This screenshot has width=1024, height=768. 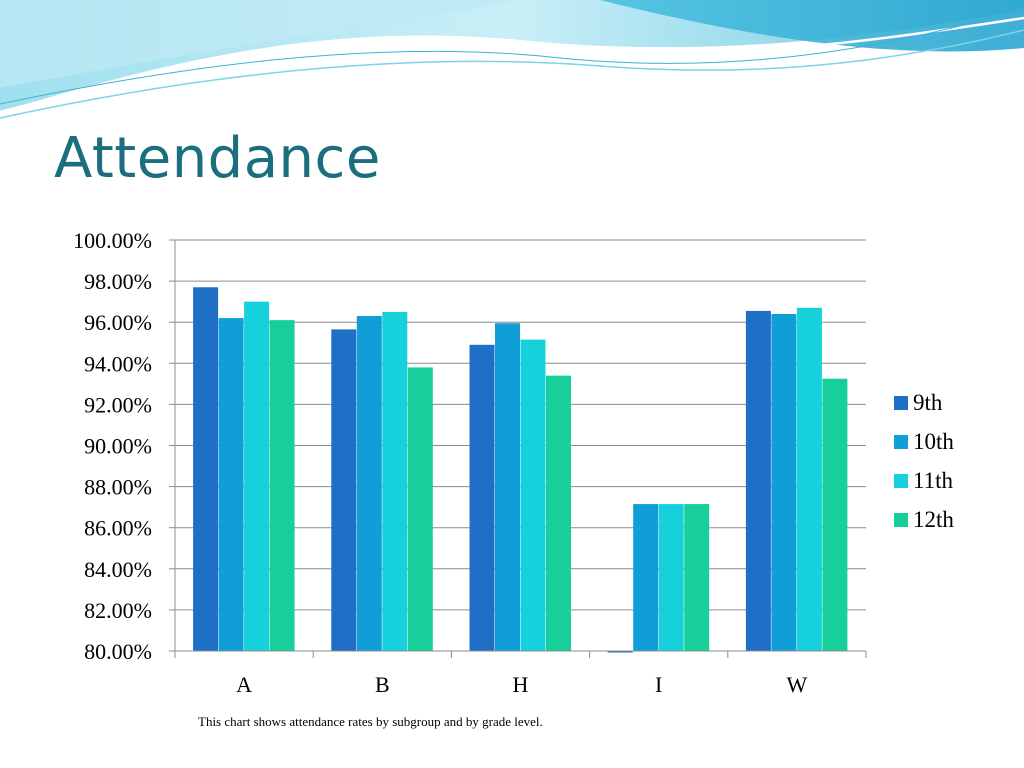 What do you see at coordinates (118, 528) in the screenshot?
I see `y-tick-label: 86.00%` at bounding box center [118, 528].